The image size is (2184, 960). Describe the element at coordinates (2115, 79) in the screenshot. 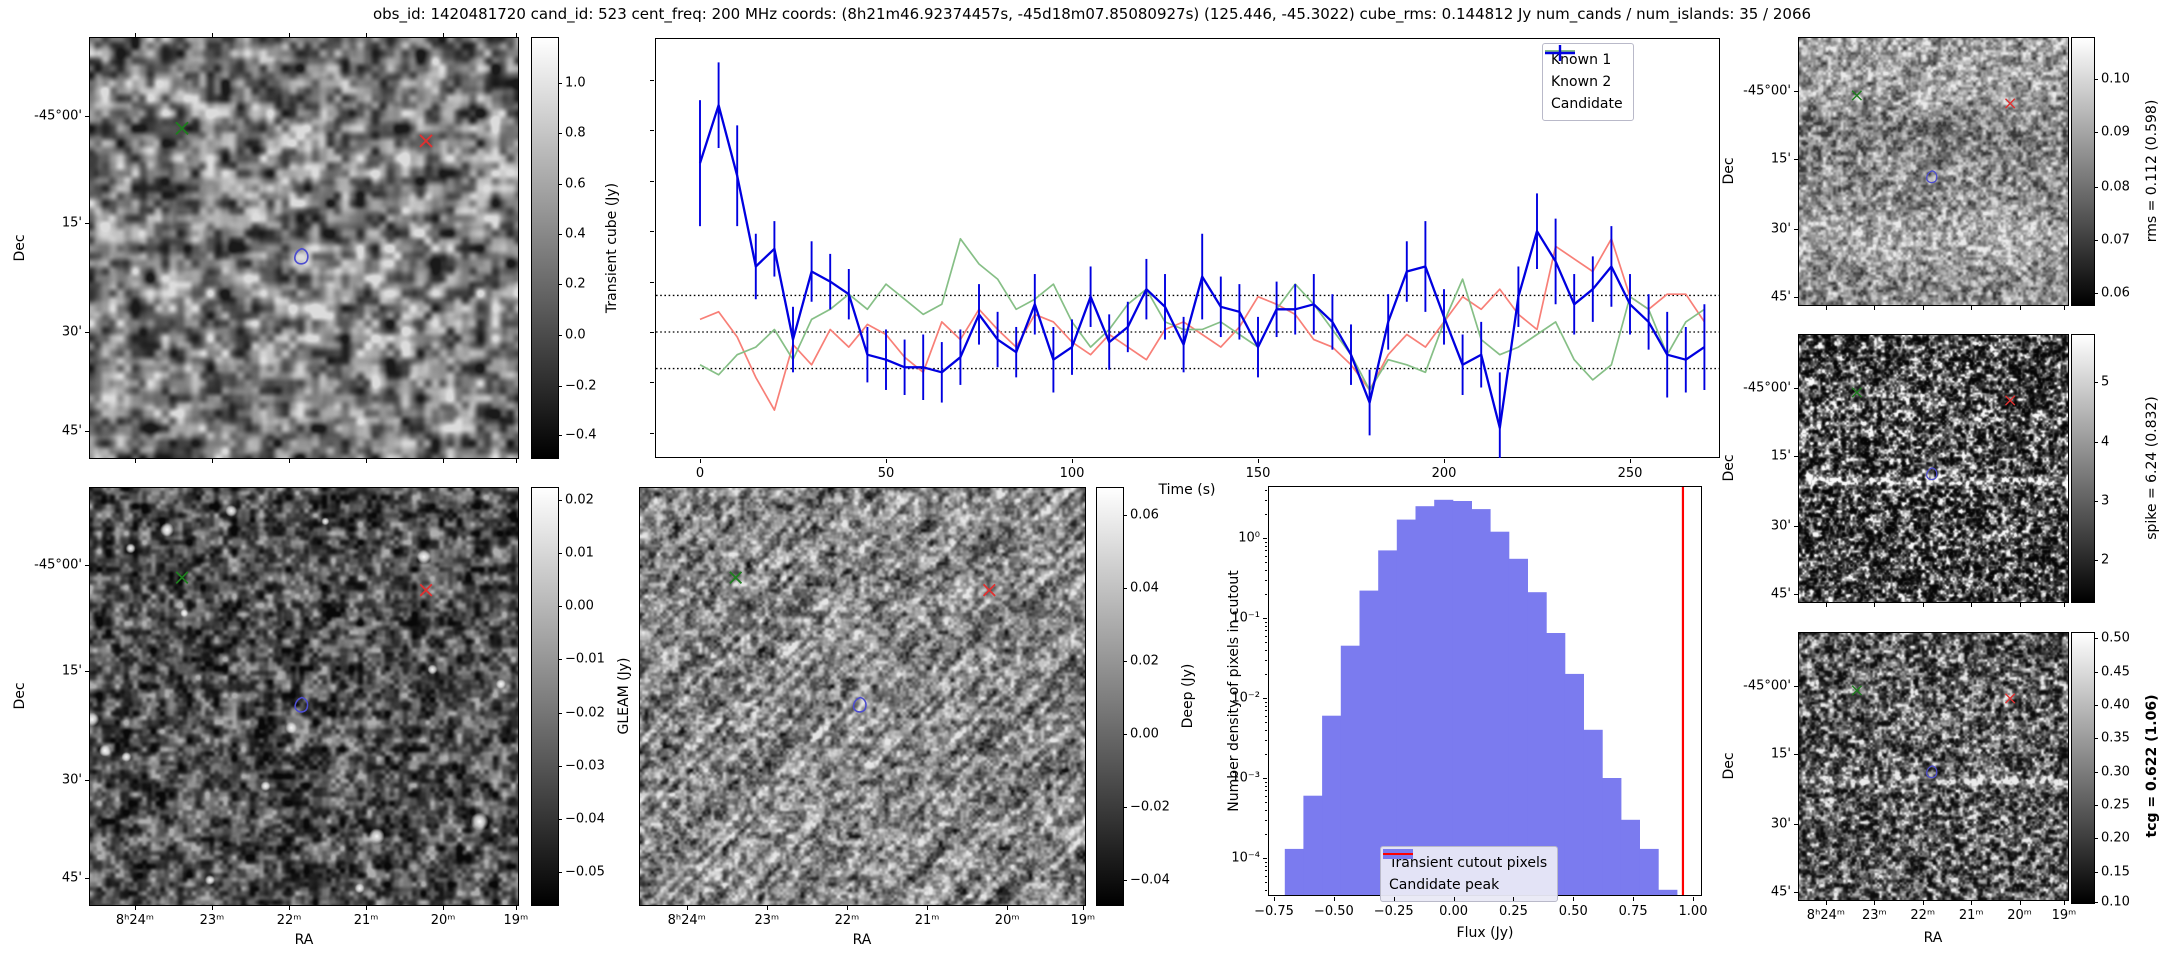

I see `tick-label: 0.10` at that location.